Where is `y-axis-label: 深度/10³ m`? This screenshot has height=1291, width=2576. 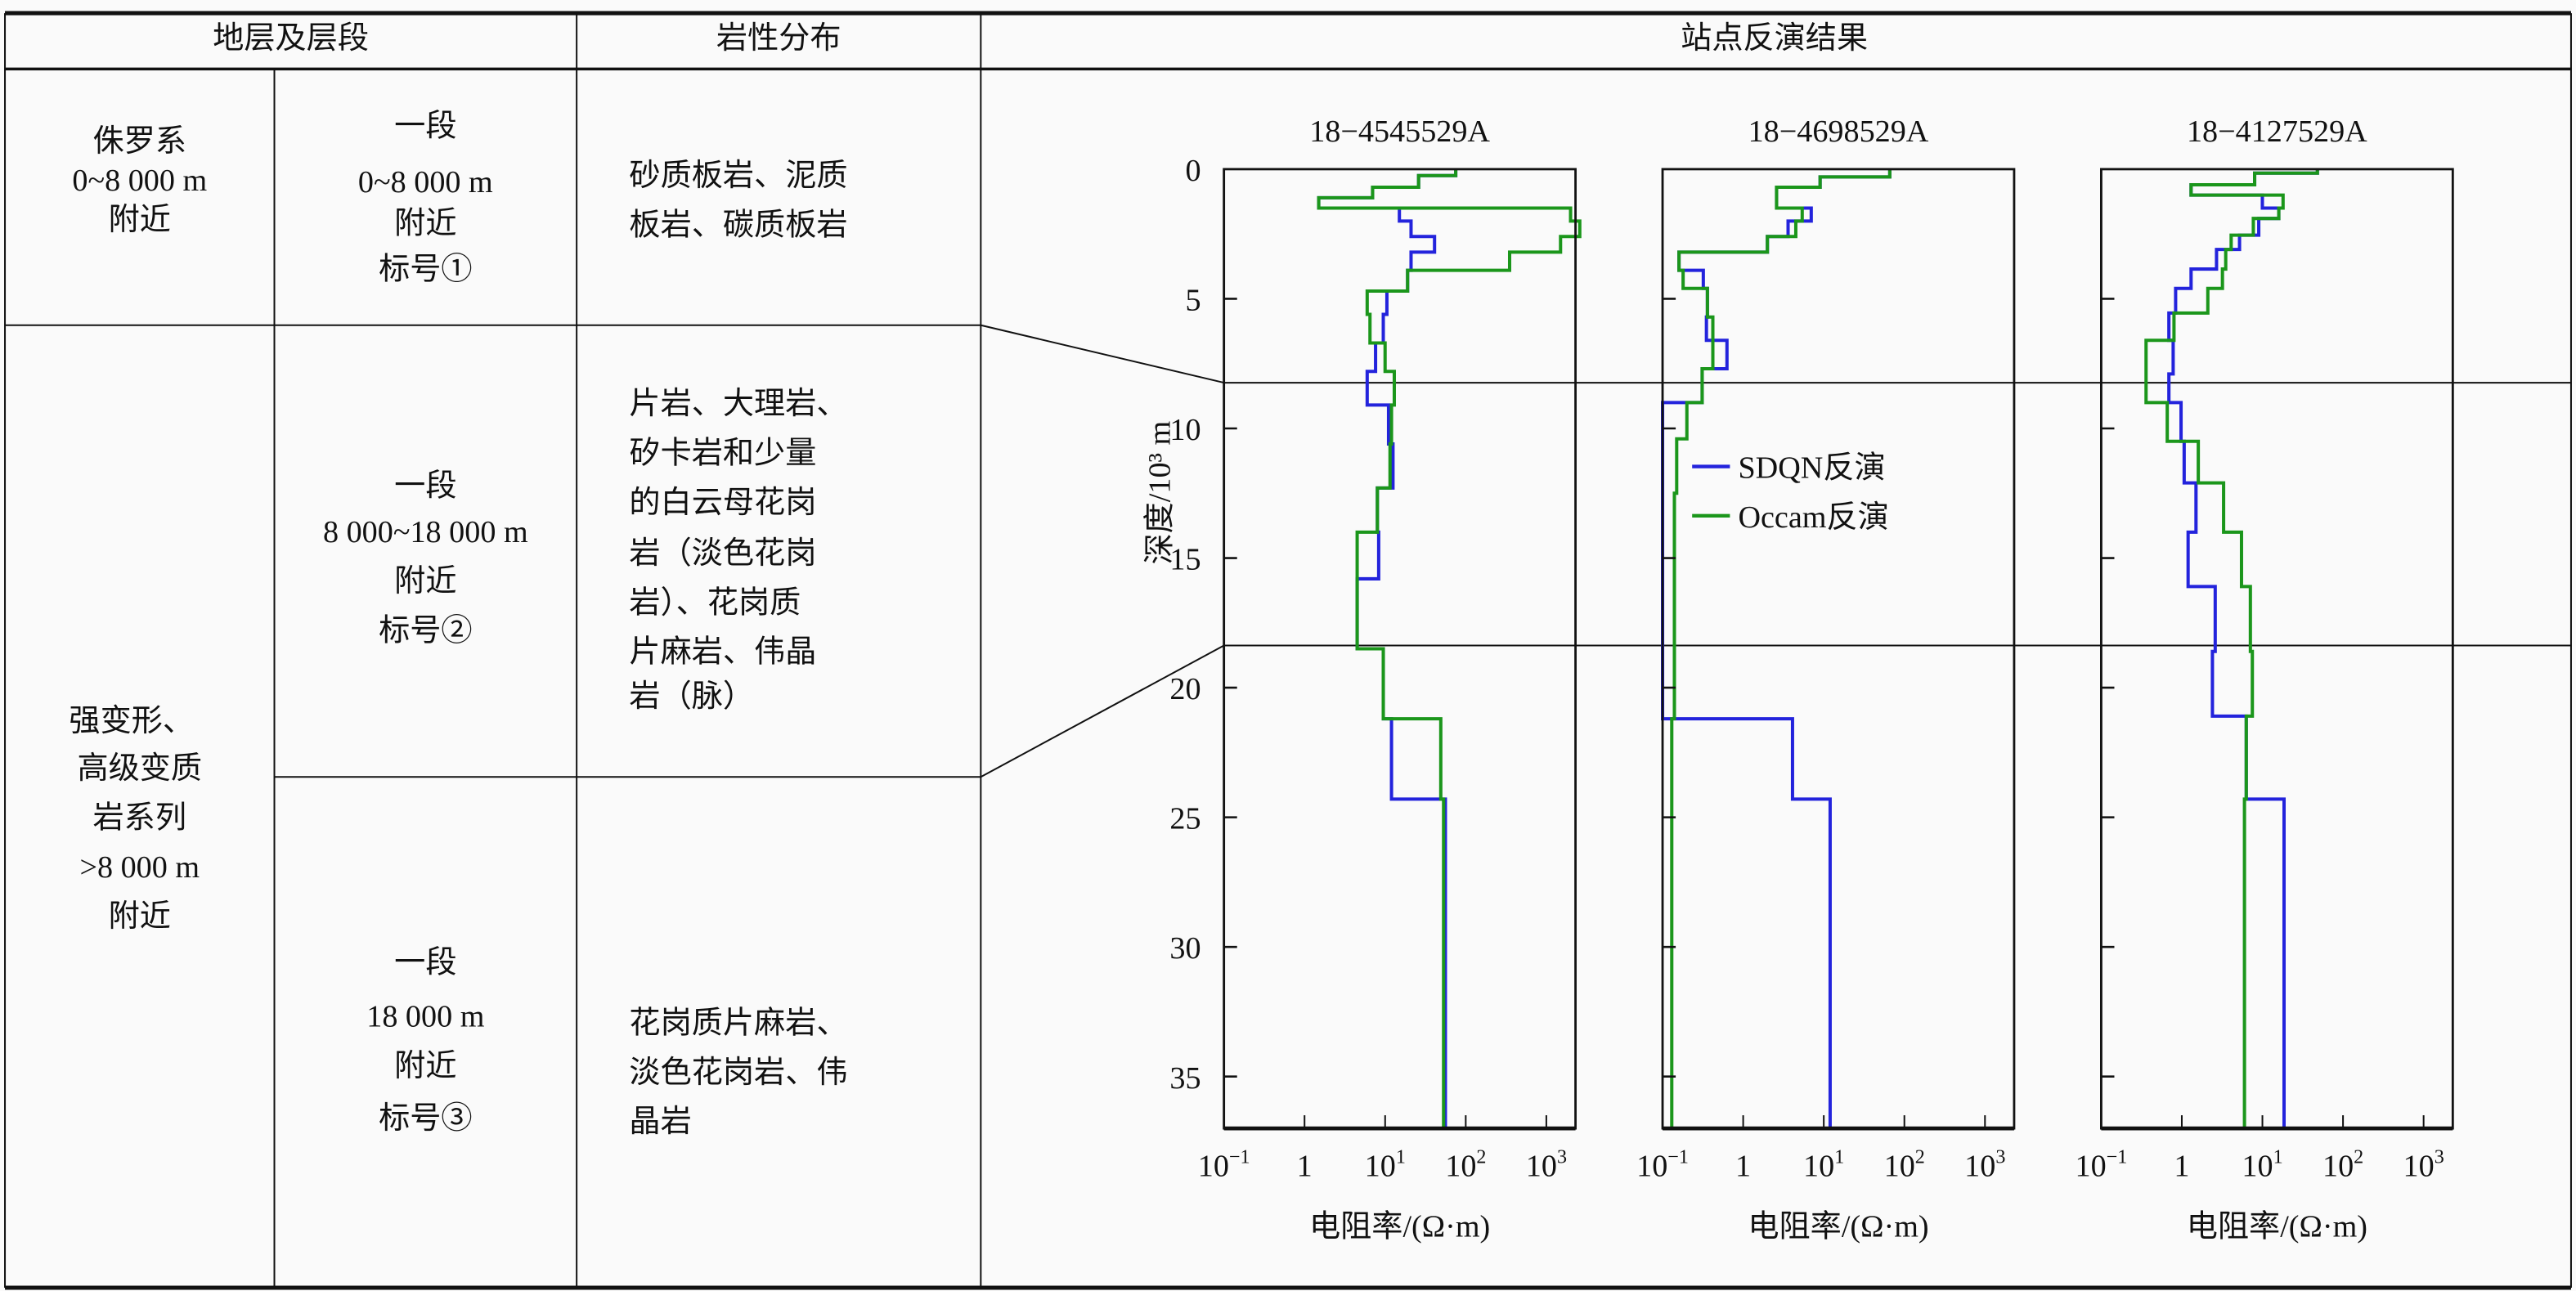 y-axis-label: 深度/10³ m is located at coordinates (1159, 492).